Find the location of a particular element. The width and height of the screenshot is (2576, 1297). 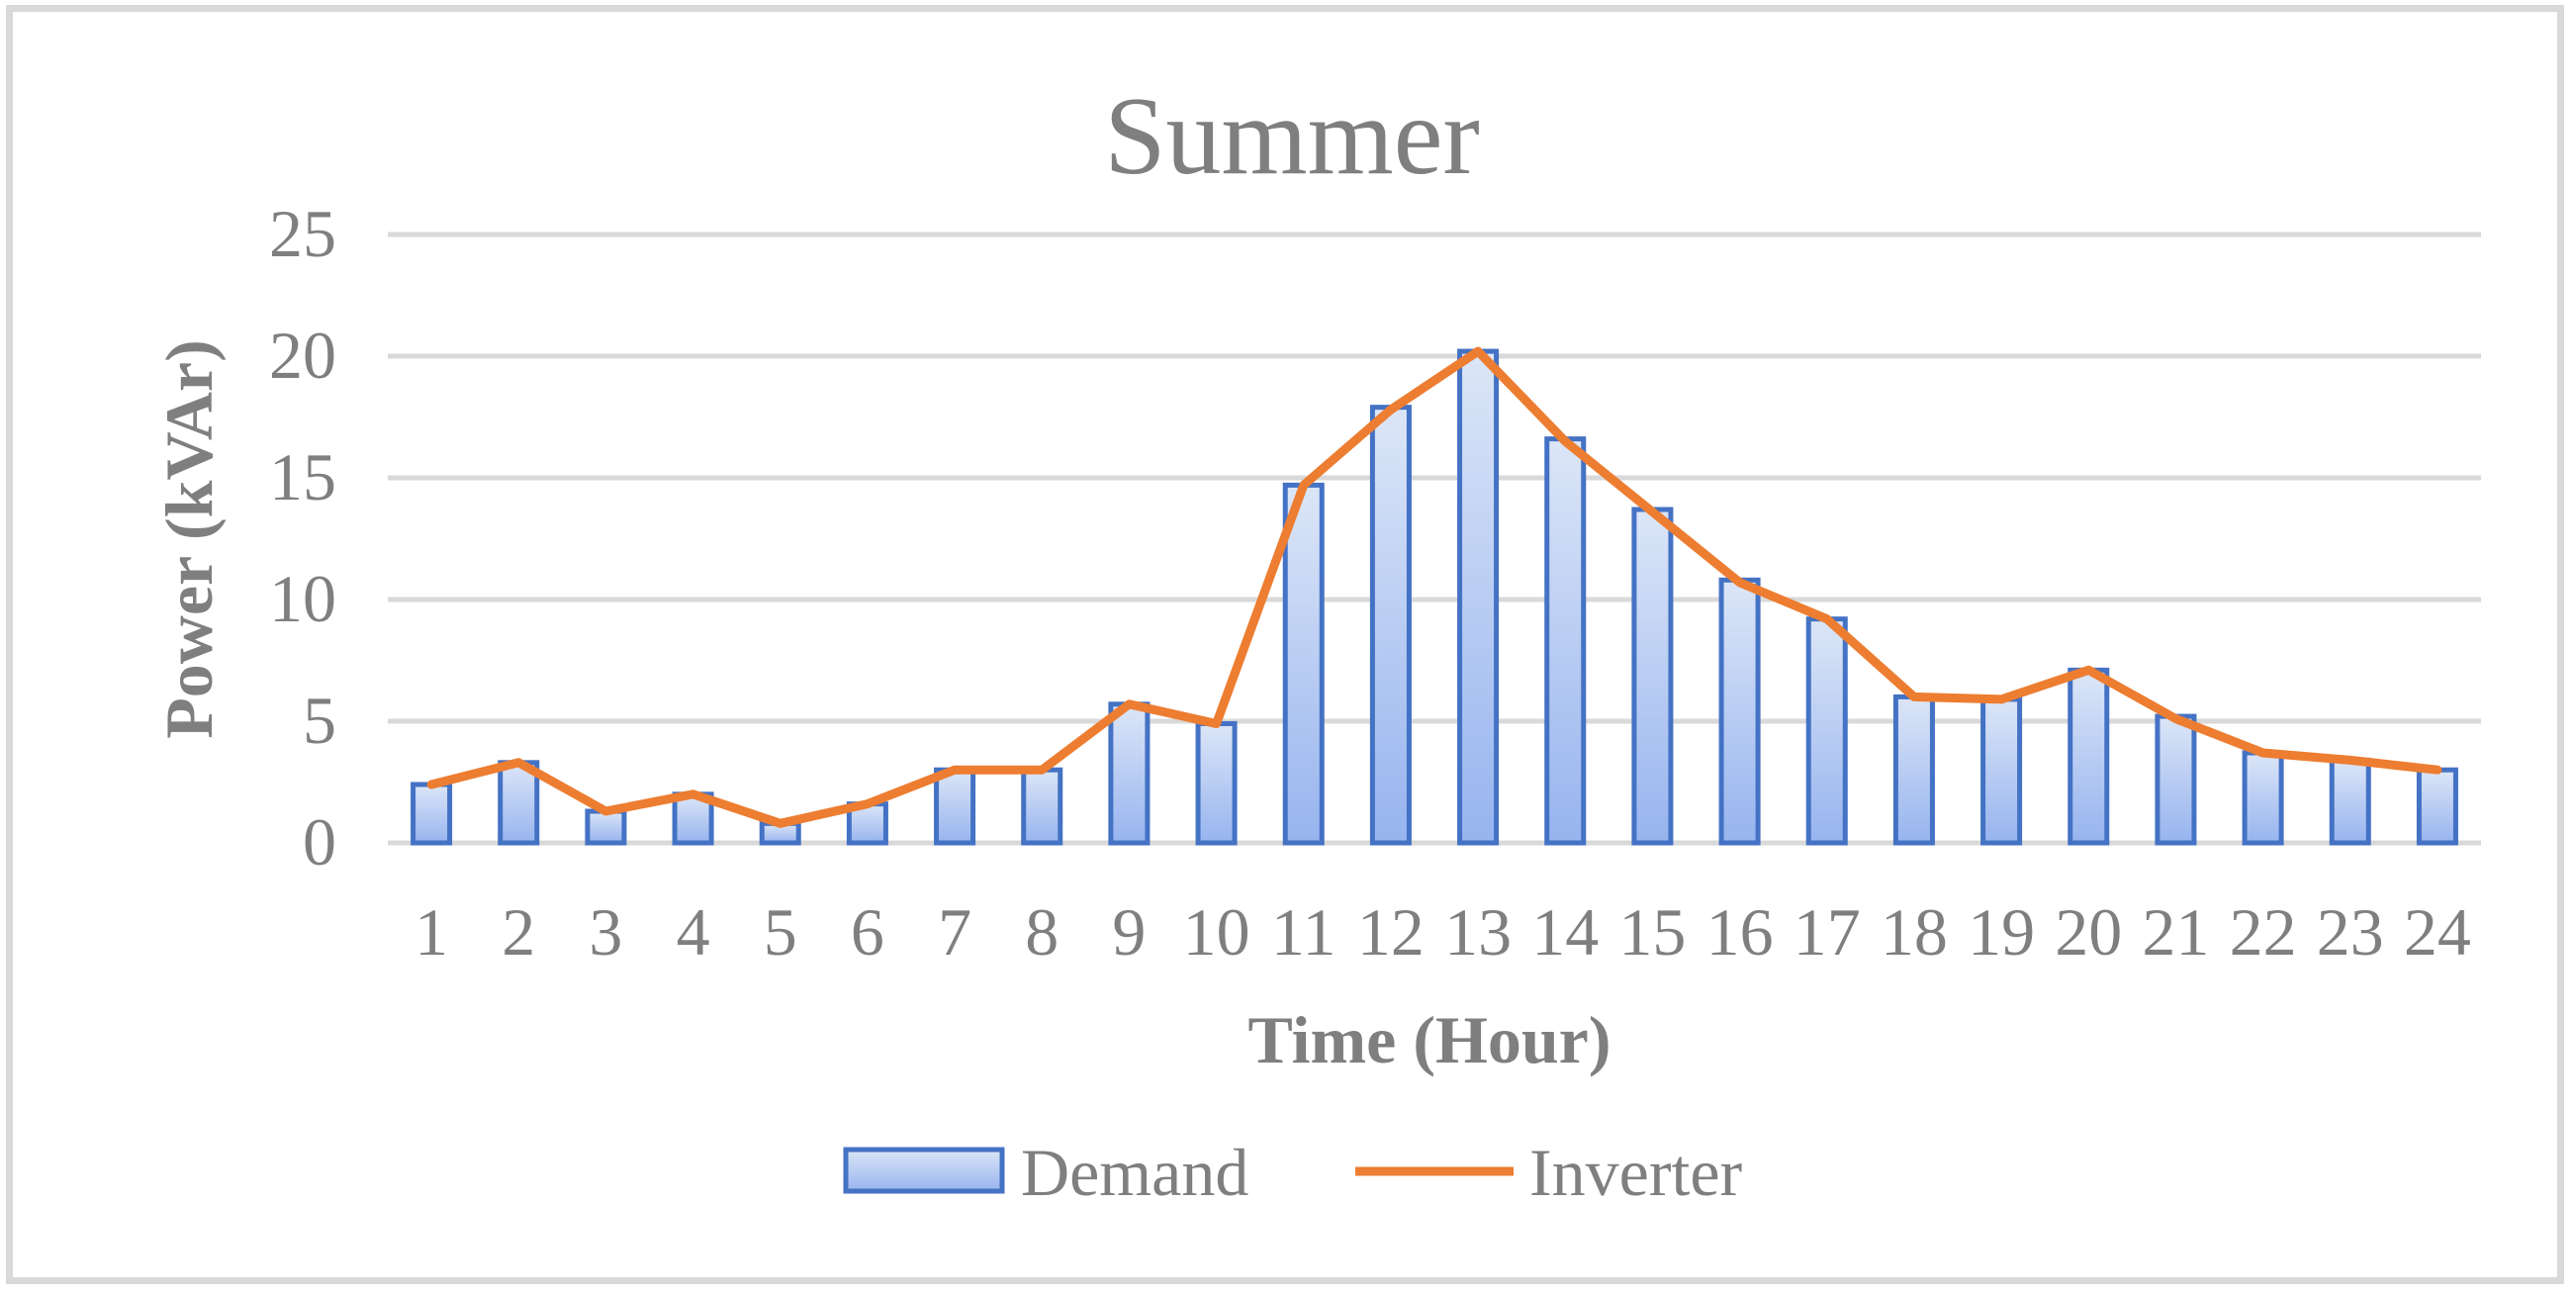

x-axis-title: Time (Hour) is located at coordinates (1428, 1039).